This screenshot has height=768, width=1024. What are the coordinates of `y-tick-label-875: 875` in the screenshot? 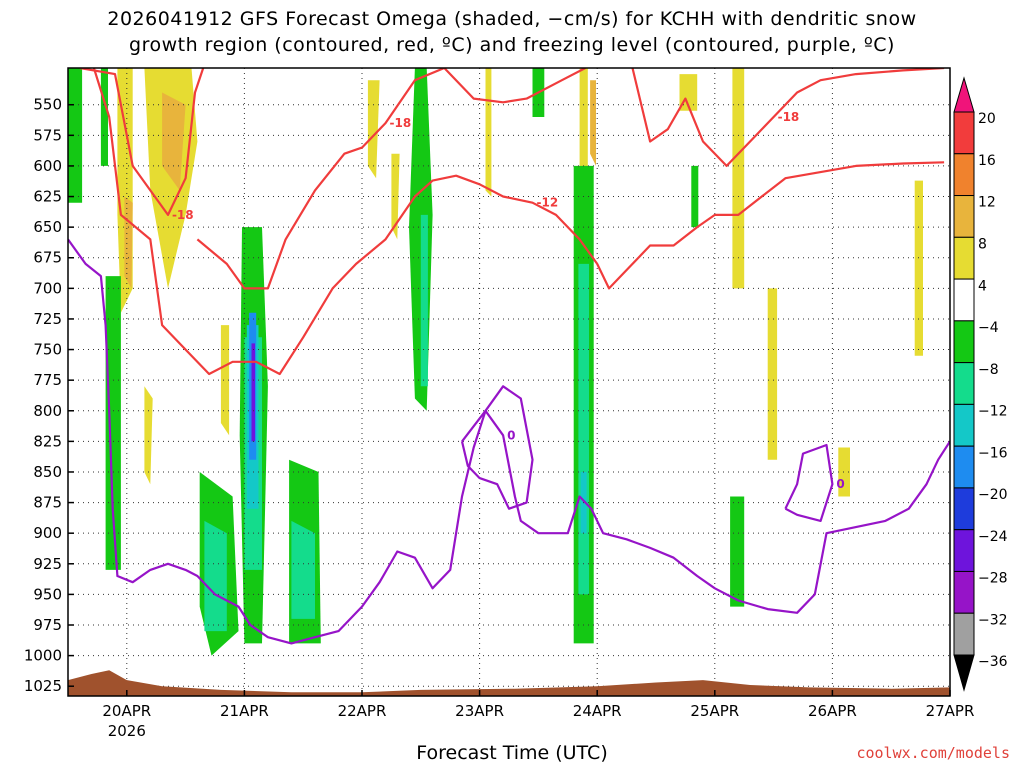 It's located at (47, 503).